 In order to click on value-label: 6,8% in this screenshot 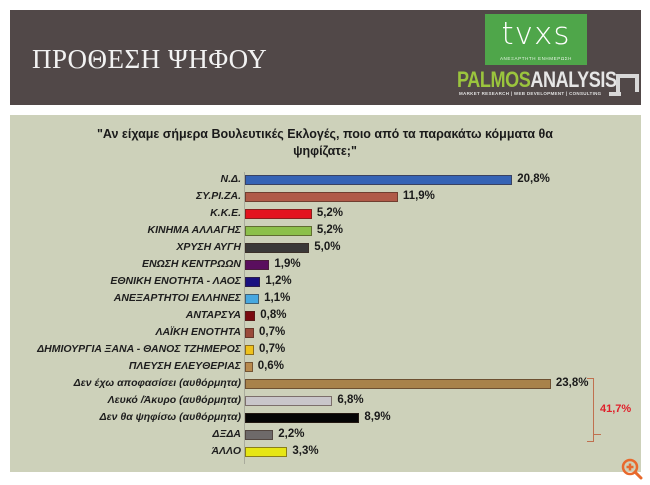, I will do `click(350, 400)`.